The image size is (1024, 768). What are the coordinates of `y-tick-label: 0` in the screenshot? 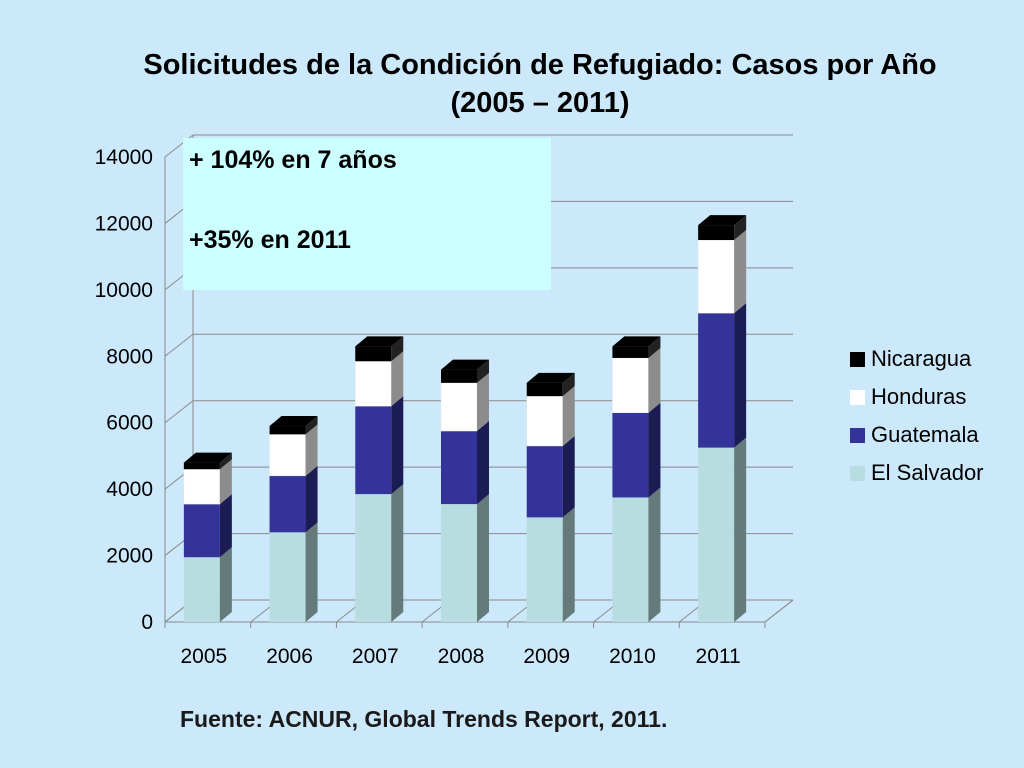 It's located at (147, 622).